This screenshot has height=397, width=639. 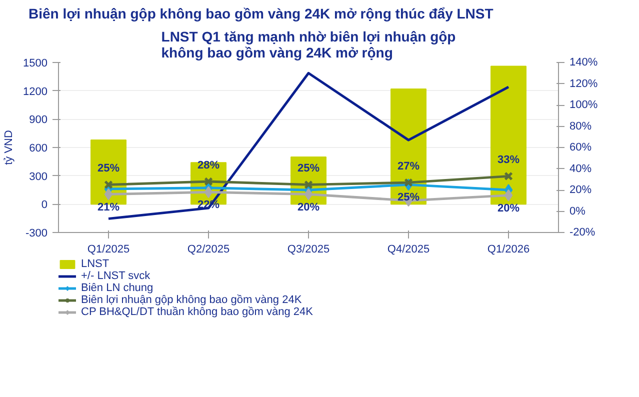 I want to click on legend-label: +/- LNST svck, so click(x=115, y=276).